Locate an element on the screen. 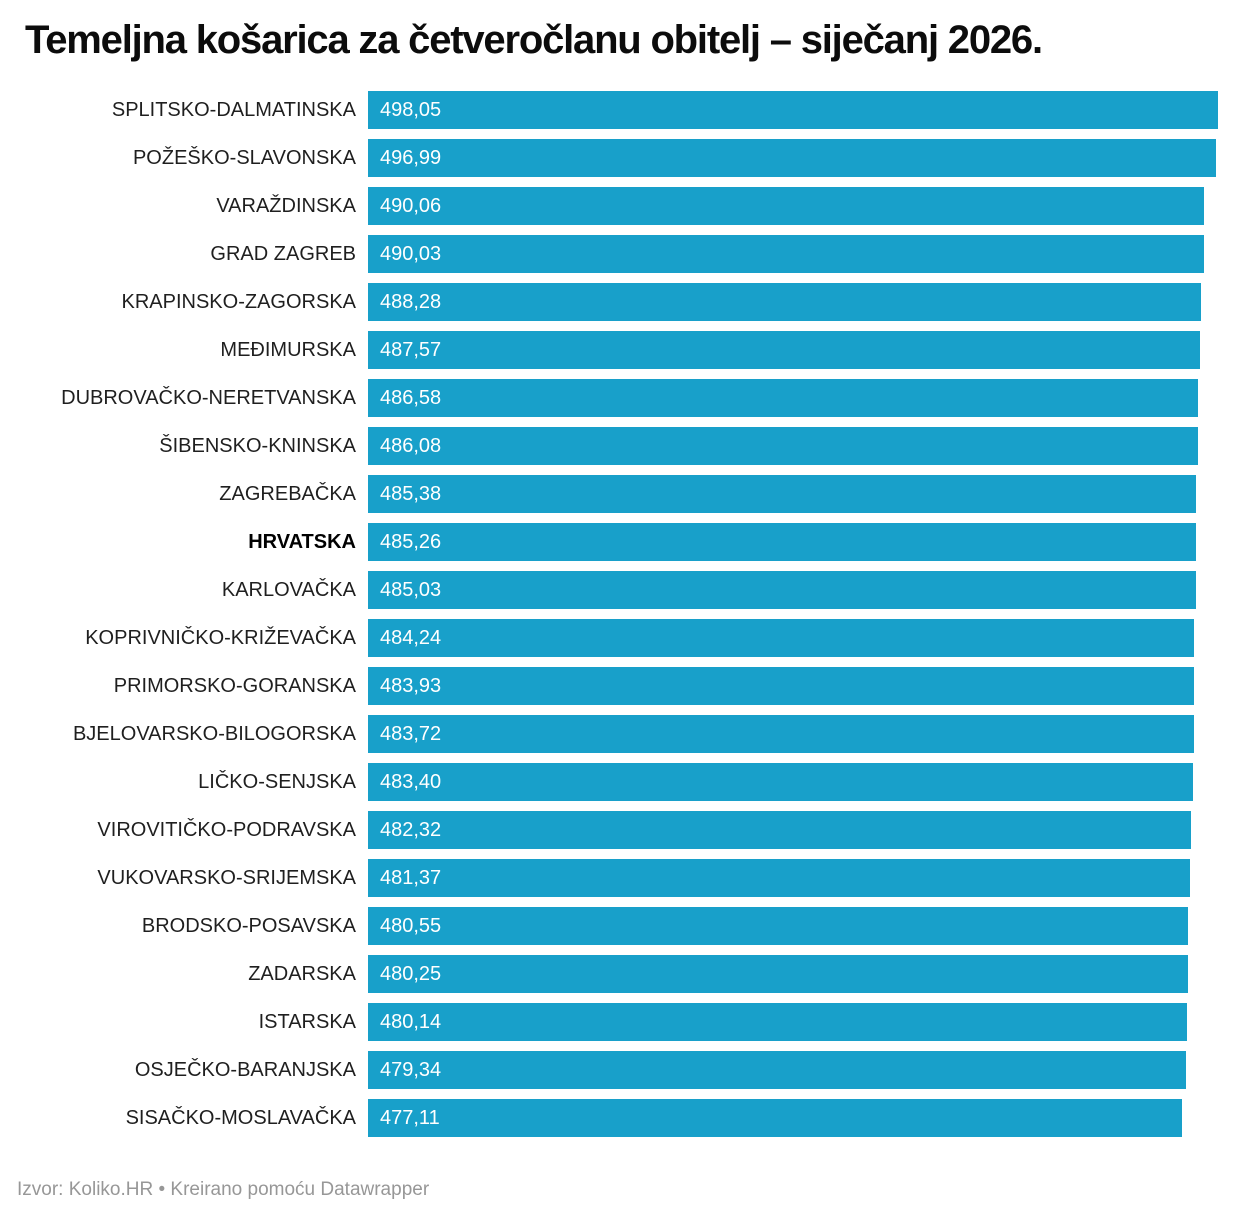 This screenshot has height=1224, width=1240. bar: 482,32 is located at coordinates (780, 830).